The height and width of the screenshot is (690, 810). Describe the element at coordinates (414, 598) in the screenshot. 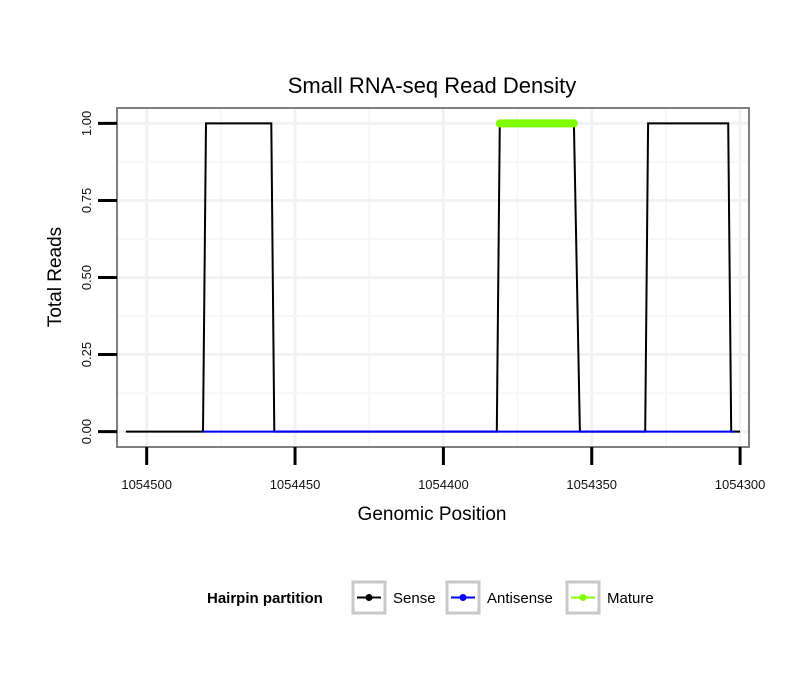

I see `legend-label: Sense` at that location.